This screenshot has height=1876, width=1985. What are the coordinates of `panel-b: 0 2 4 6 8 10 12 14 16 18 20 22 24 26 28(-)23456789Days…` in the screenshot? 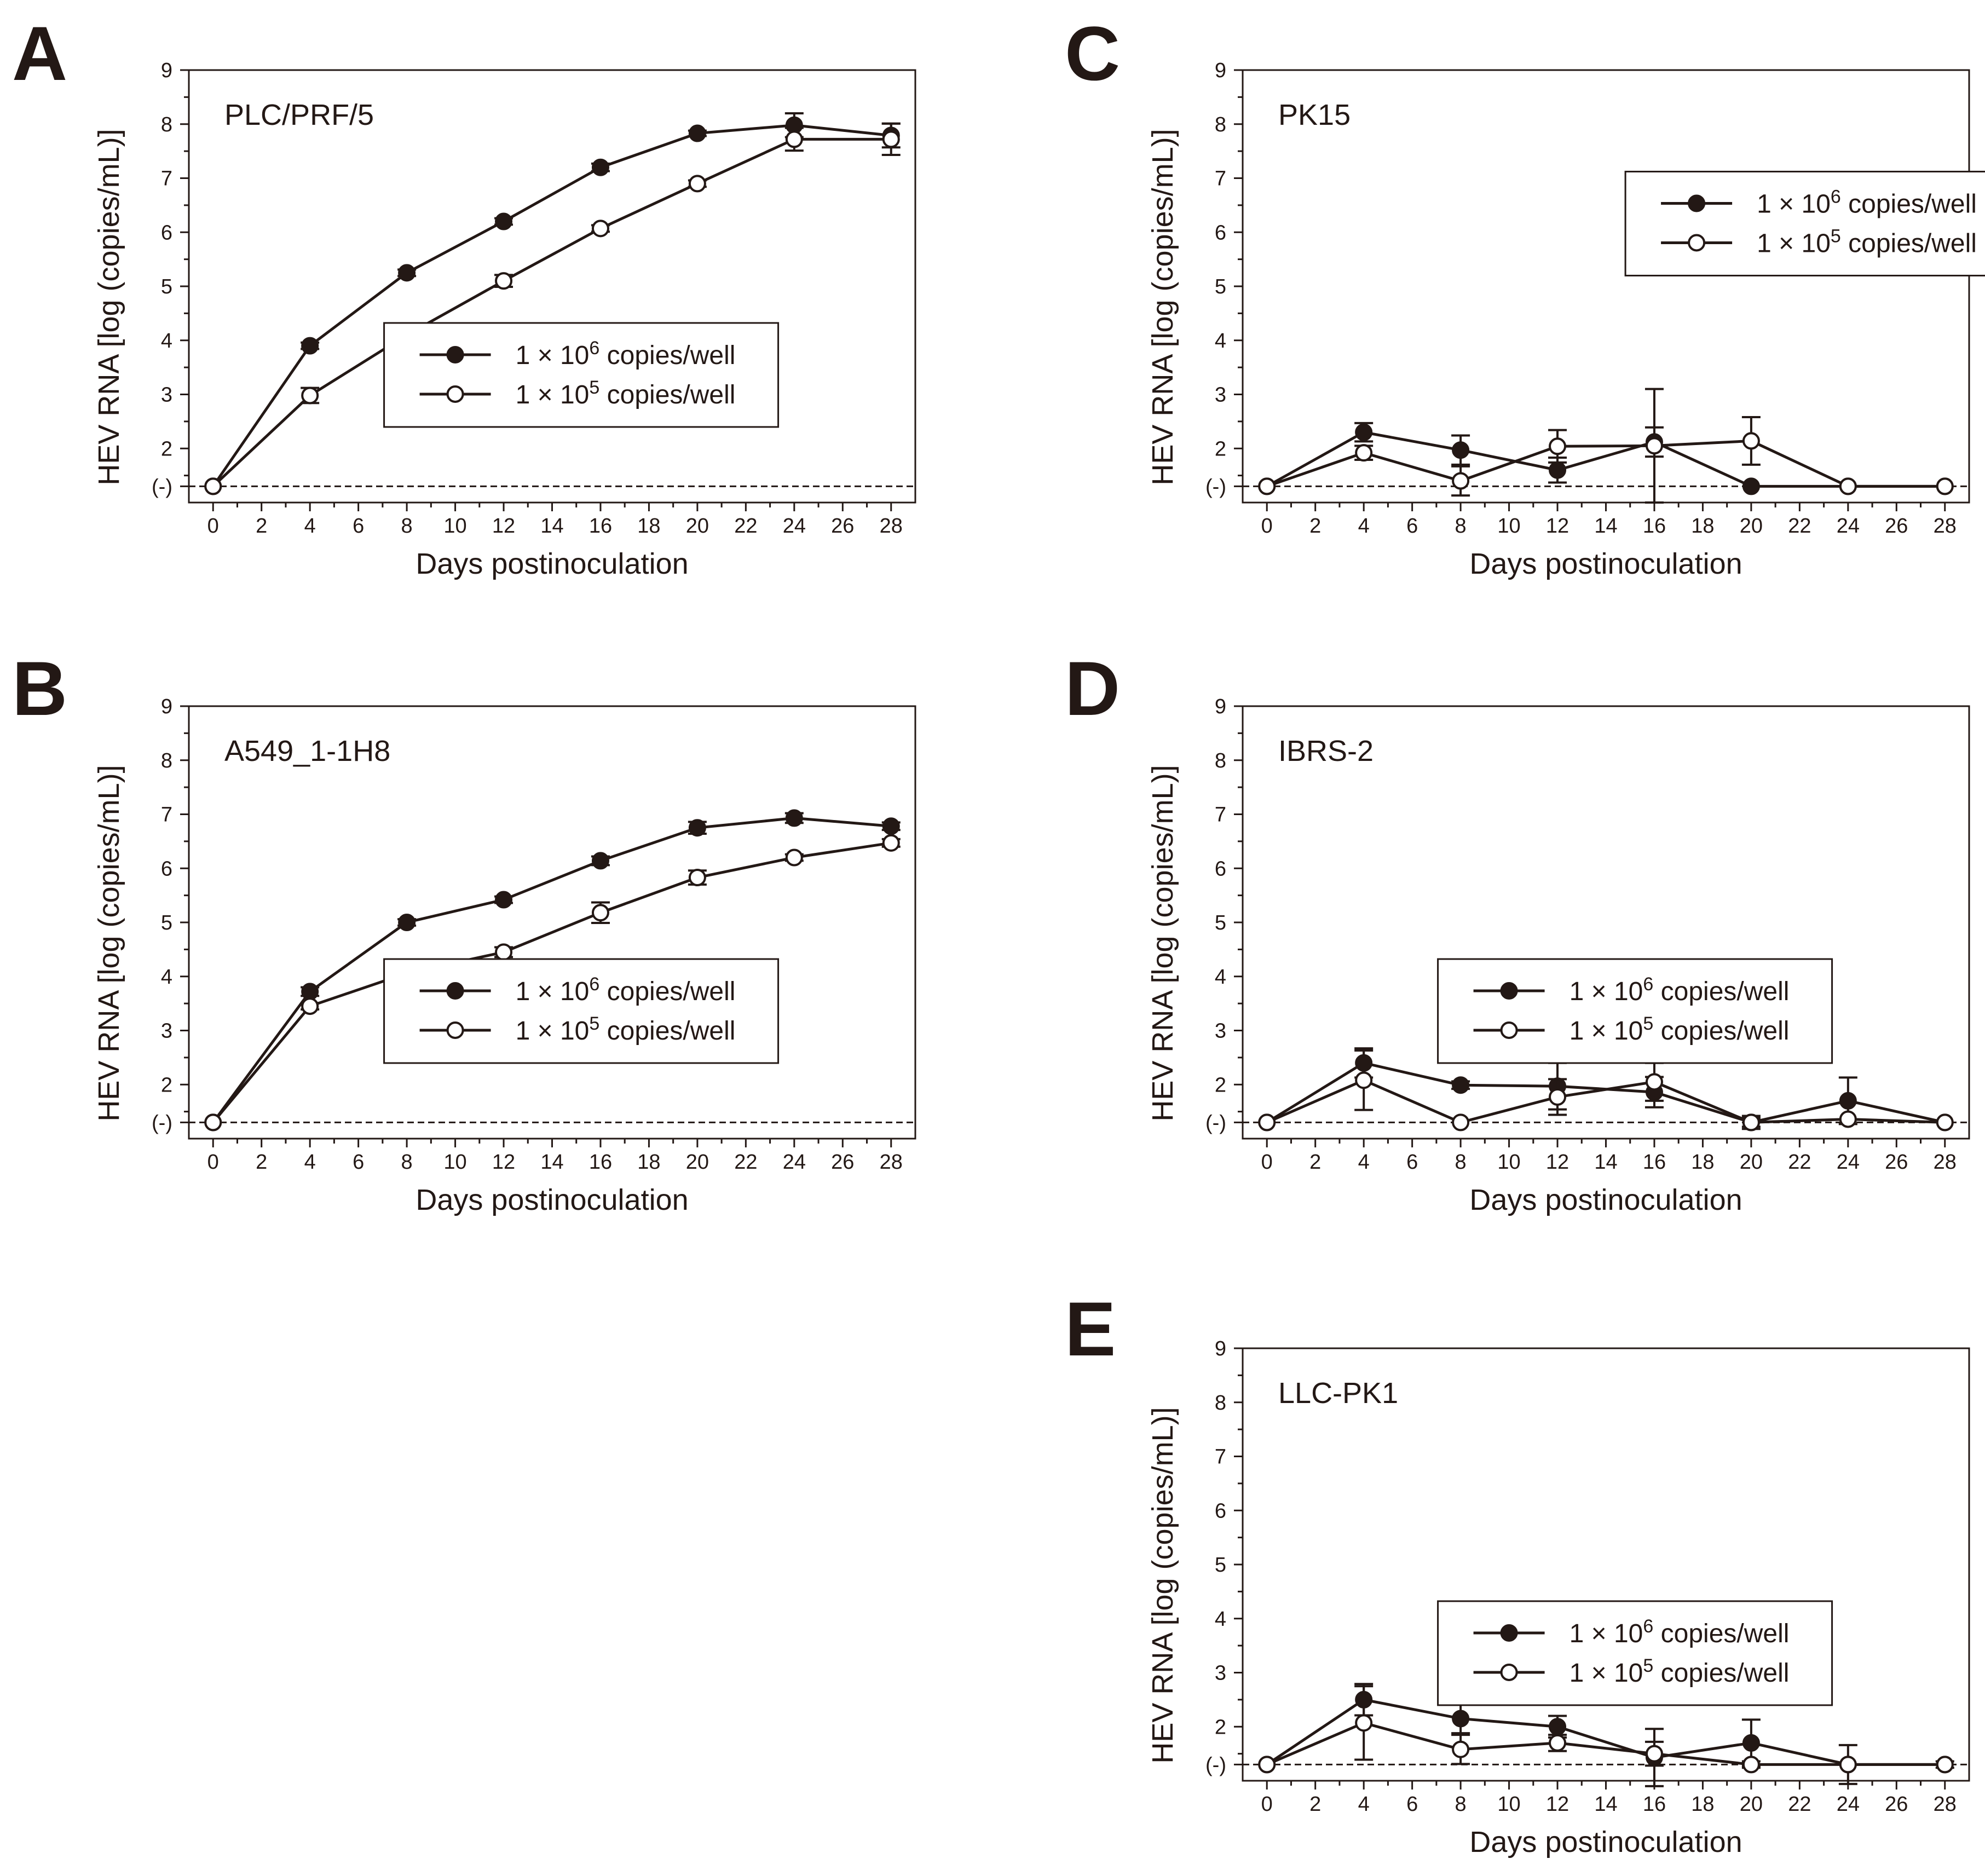 It's located at (504, 955).